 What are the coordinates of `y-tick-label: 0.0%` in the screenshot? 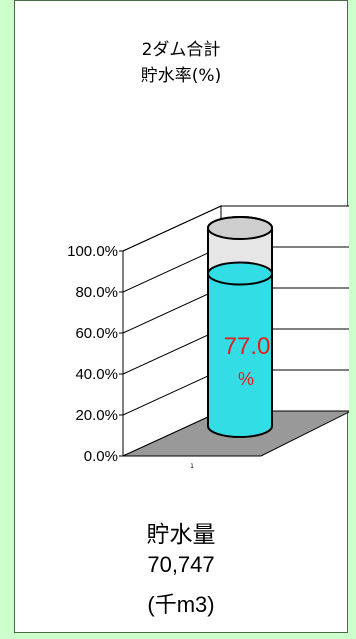 It's located at (101, 456).